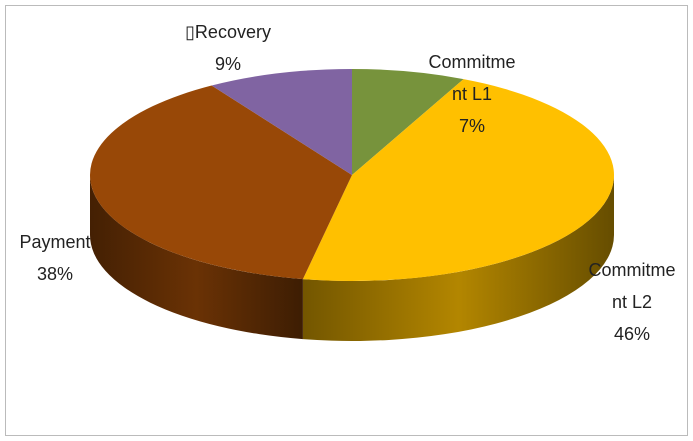 The image size is (693, 441). I want to click on category-label: ▯Recovery, so click(228, 32).